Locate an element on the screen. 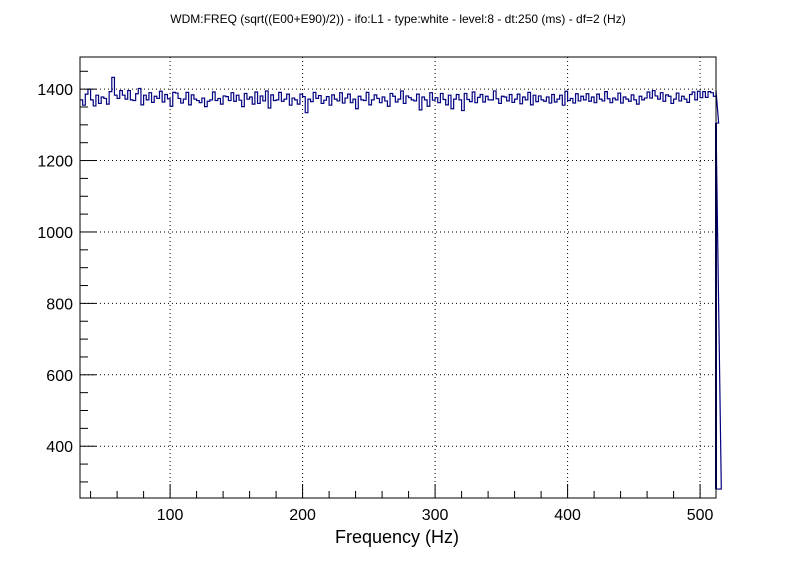 This screenshot has width=796, height=574. y-tick-label: 1000 is located at coordinates (55, 233).